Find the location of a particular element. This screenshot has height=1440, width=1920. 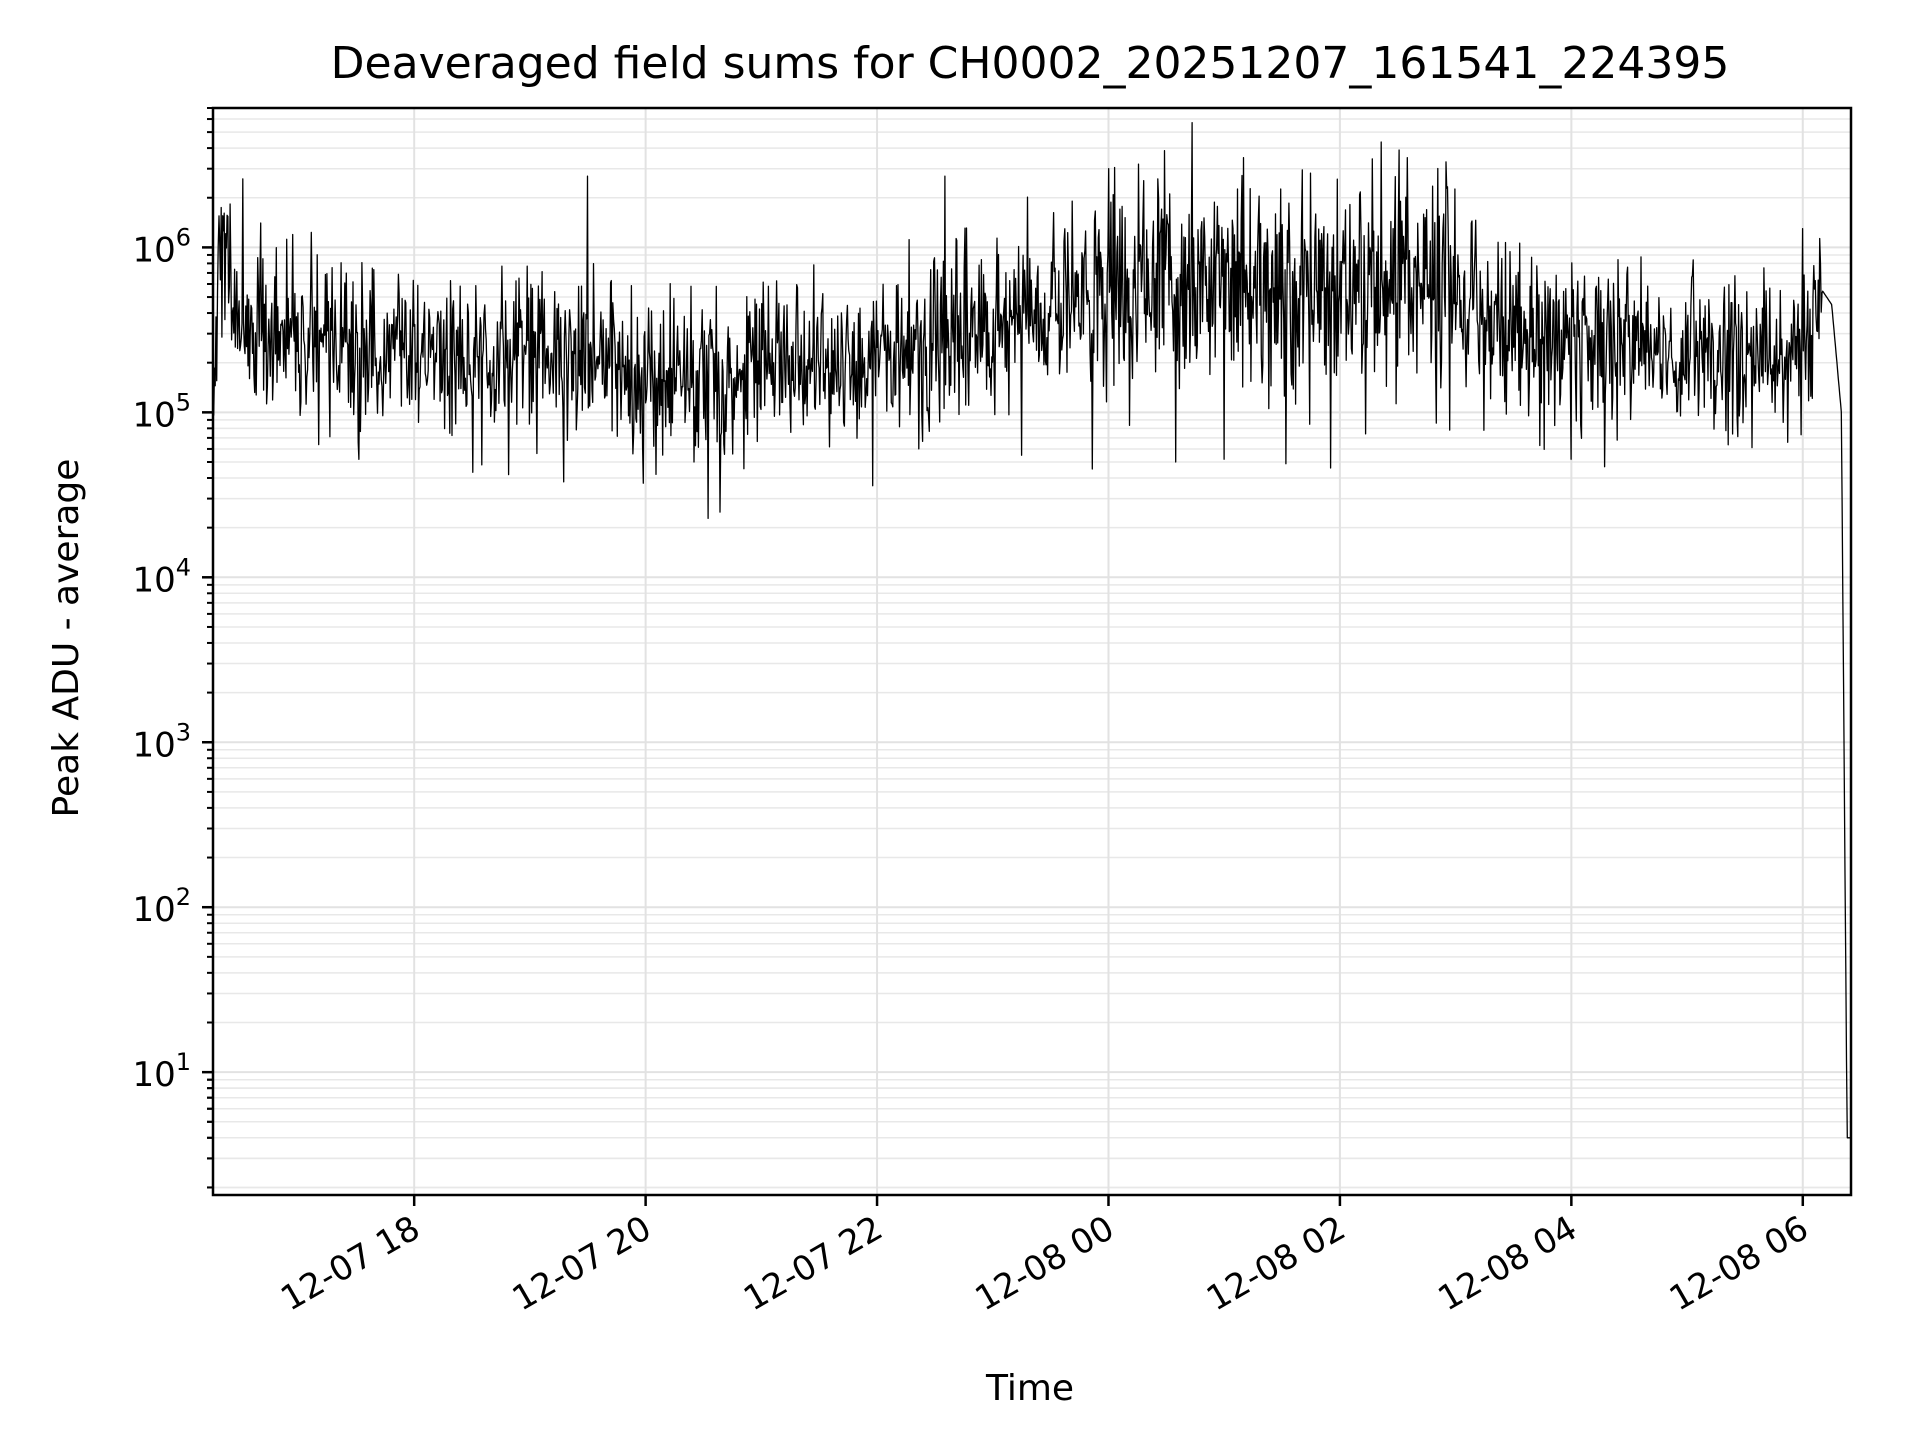

y-tick-label: 10³ is located at coordinates (161, 741).